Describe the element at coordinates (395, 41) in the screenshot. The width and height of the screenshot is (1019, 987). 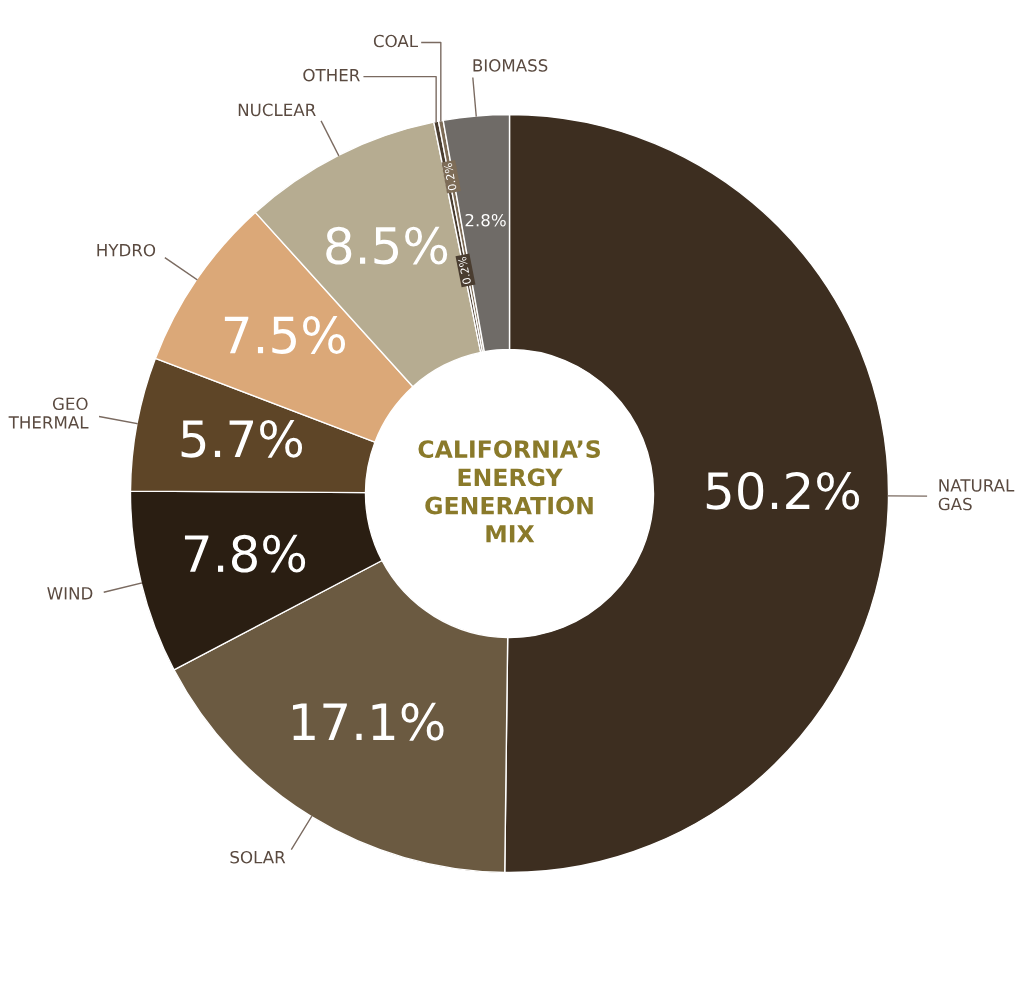
I see `slice-label: COAL` at that location.